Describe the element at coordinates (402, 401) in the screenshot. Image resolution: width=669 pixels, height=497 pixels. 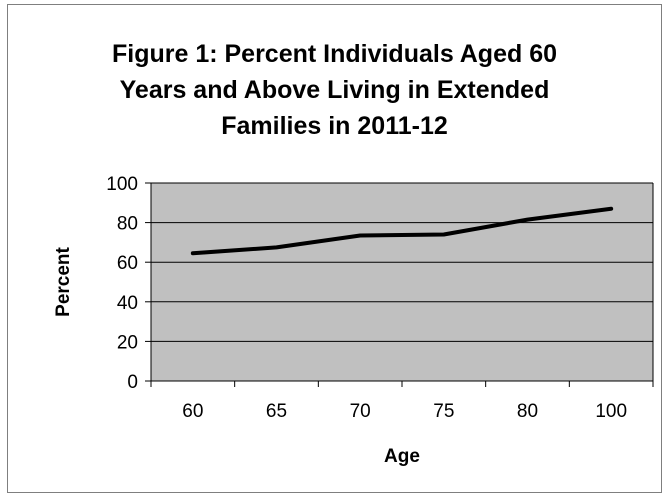
I see `x-axis-ticks: 60 65 70 75 80 100` at that location.